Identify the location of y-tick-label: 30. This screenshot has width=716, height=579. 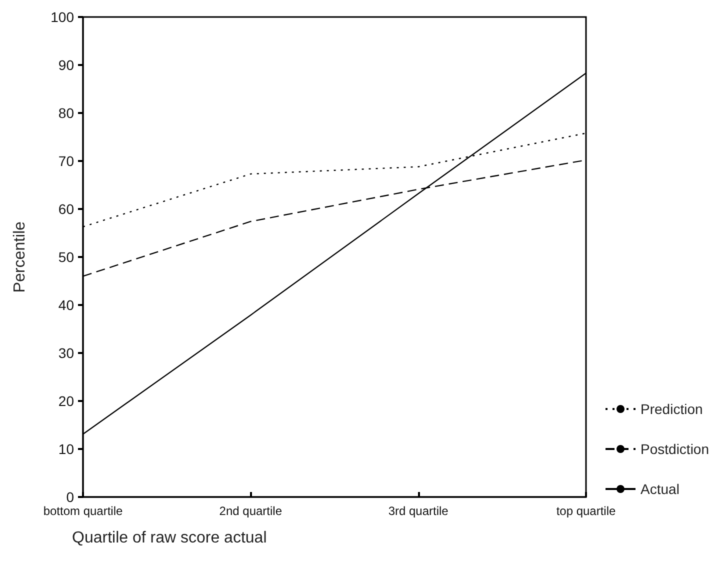
(66, 353).